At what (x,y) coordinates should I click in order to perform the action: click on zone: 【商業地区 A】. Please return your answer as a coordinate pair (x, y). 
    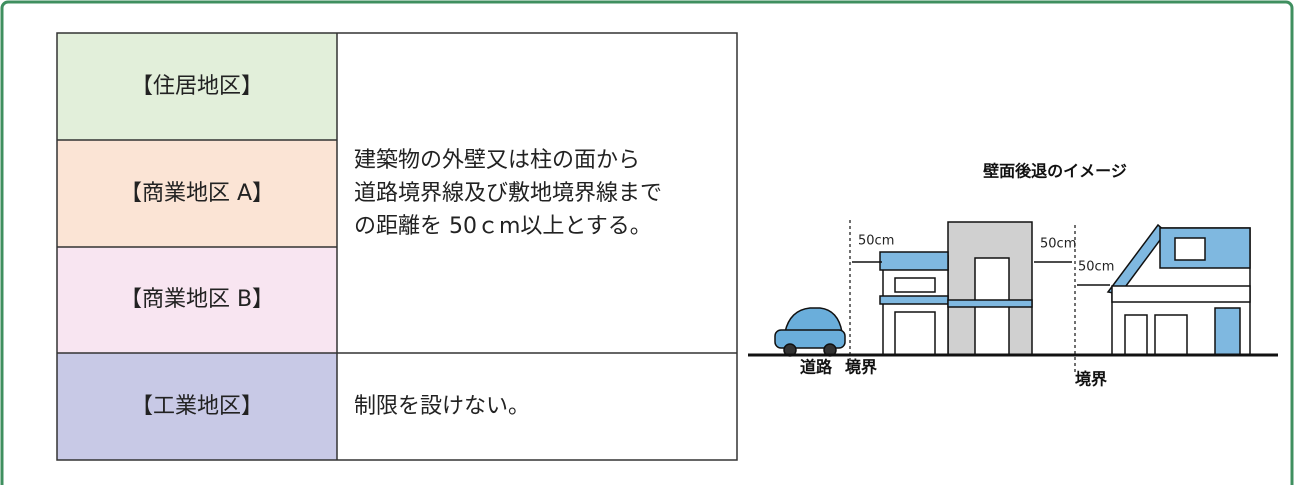
    Looking at the image, I should click on (197, 193).